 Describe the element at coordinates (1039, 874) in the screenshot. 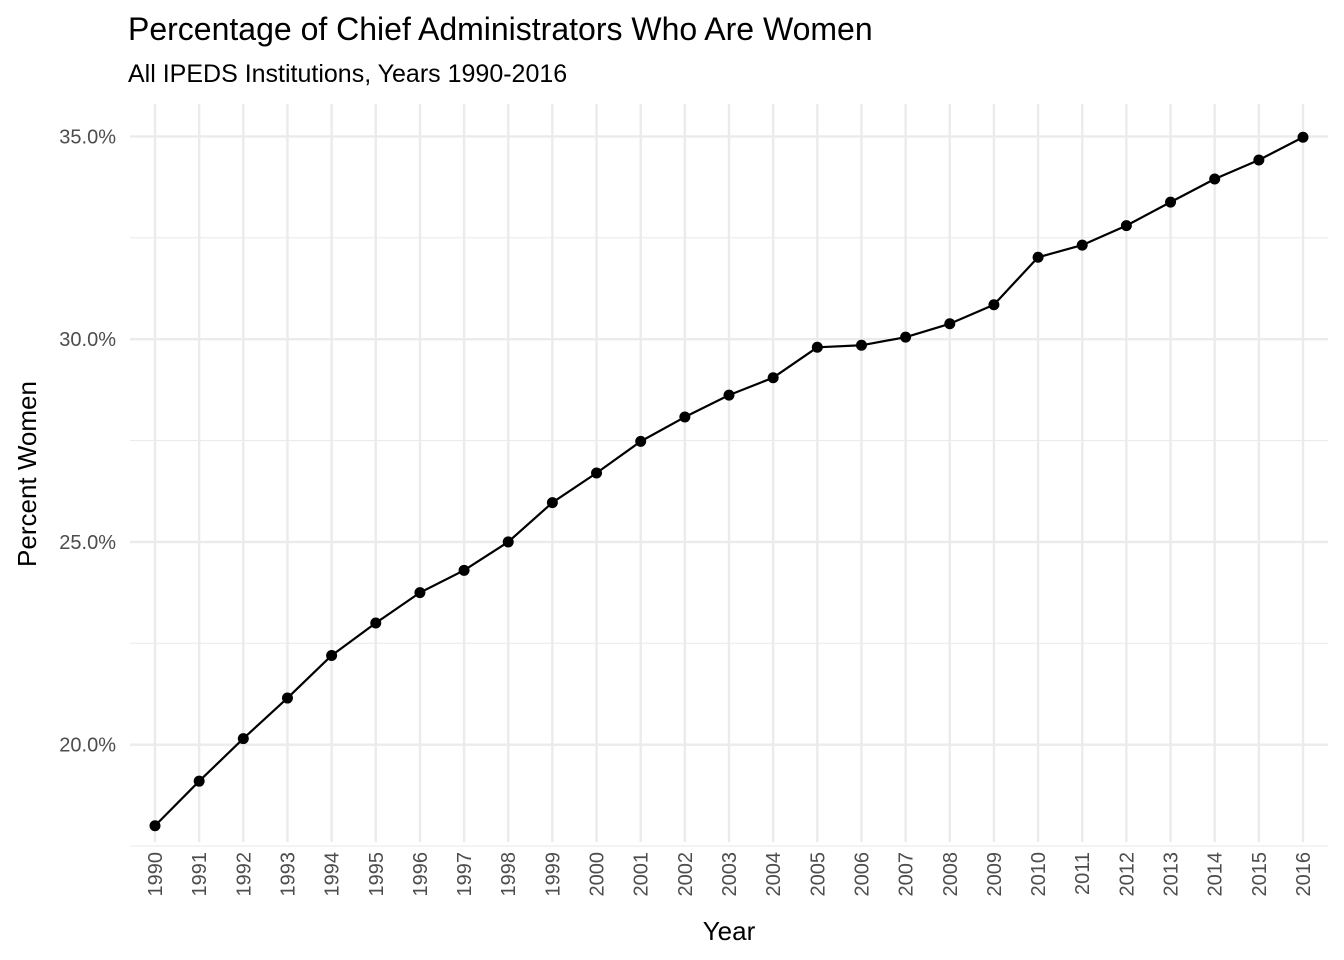

I see `x-tick-label: 2010` at that location.